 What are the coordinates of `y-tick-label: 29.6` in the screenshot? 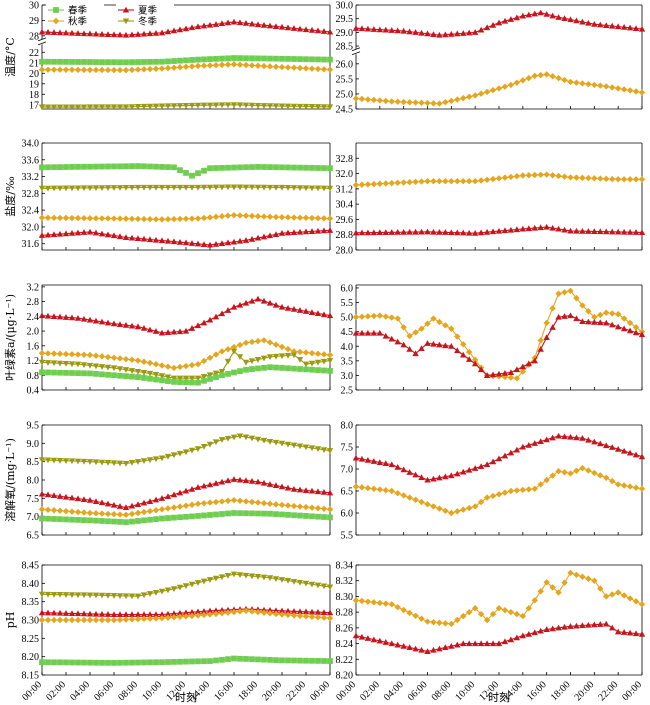 It's located at (345, 220).